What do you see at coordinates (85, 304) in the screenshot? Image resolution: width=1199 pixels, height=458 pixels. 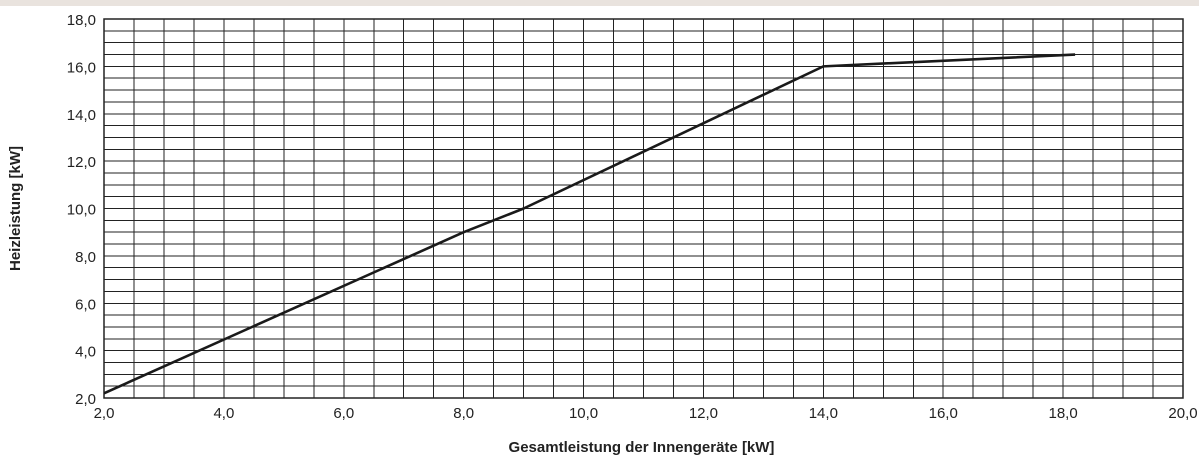 I see `y-tick-label: 6,0` at bounding box center [85, 304].